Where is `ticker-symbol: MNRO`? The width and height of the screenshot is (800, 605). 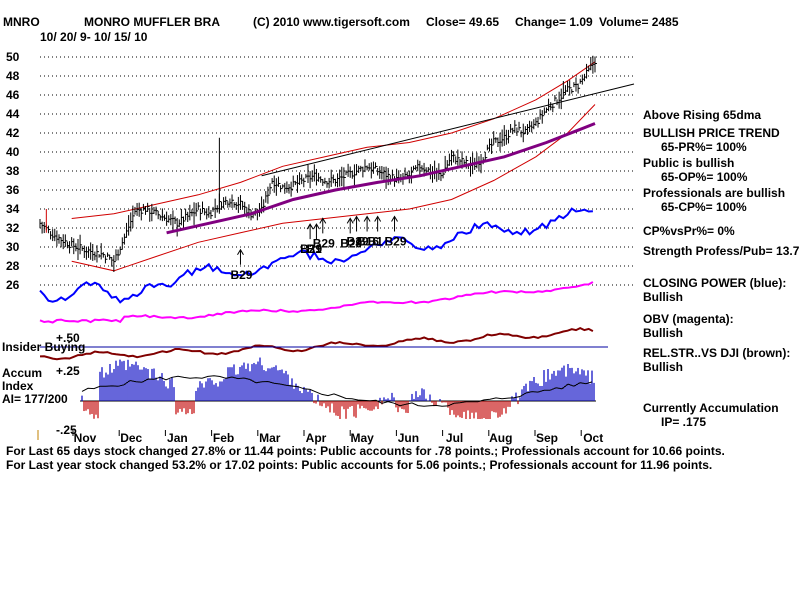
ticker-symbol: MNRO is located at coordinates (21, 22).